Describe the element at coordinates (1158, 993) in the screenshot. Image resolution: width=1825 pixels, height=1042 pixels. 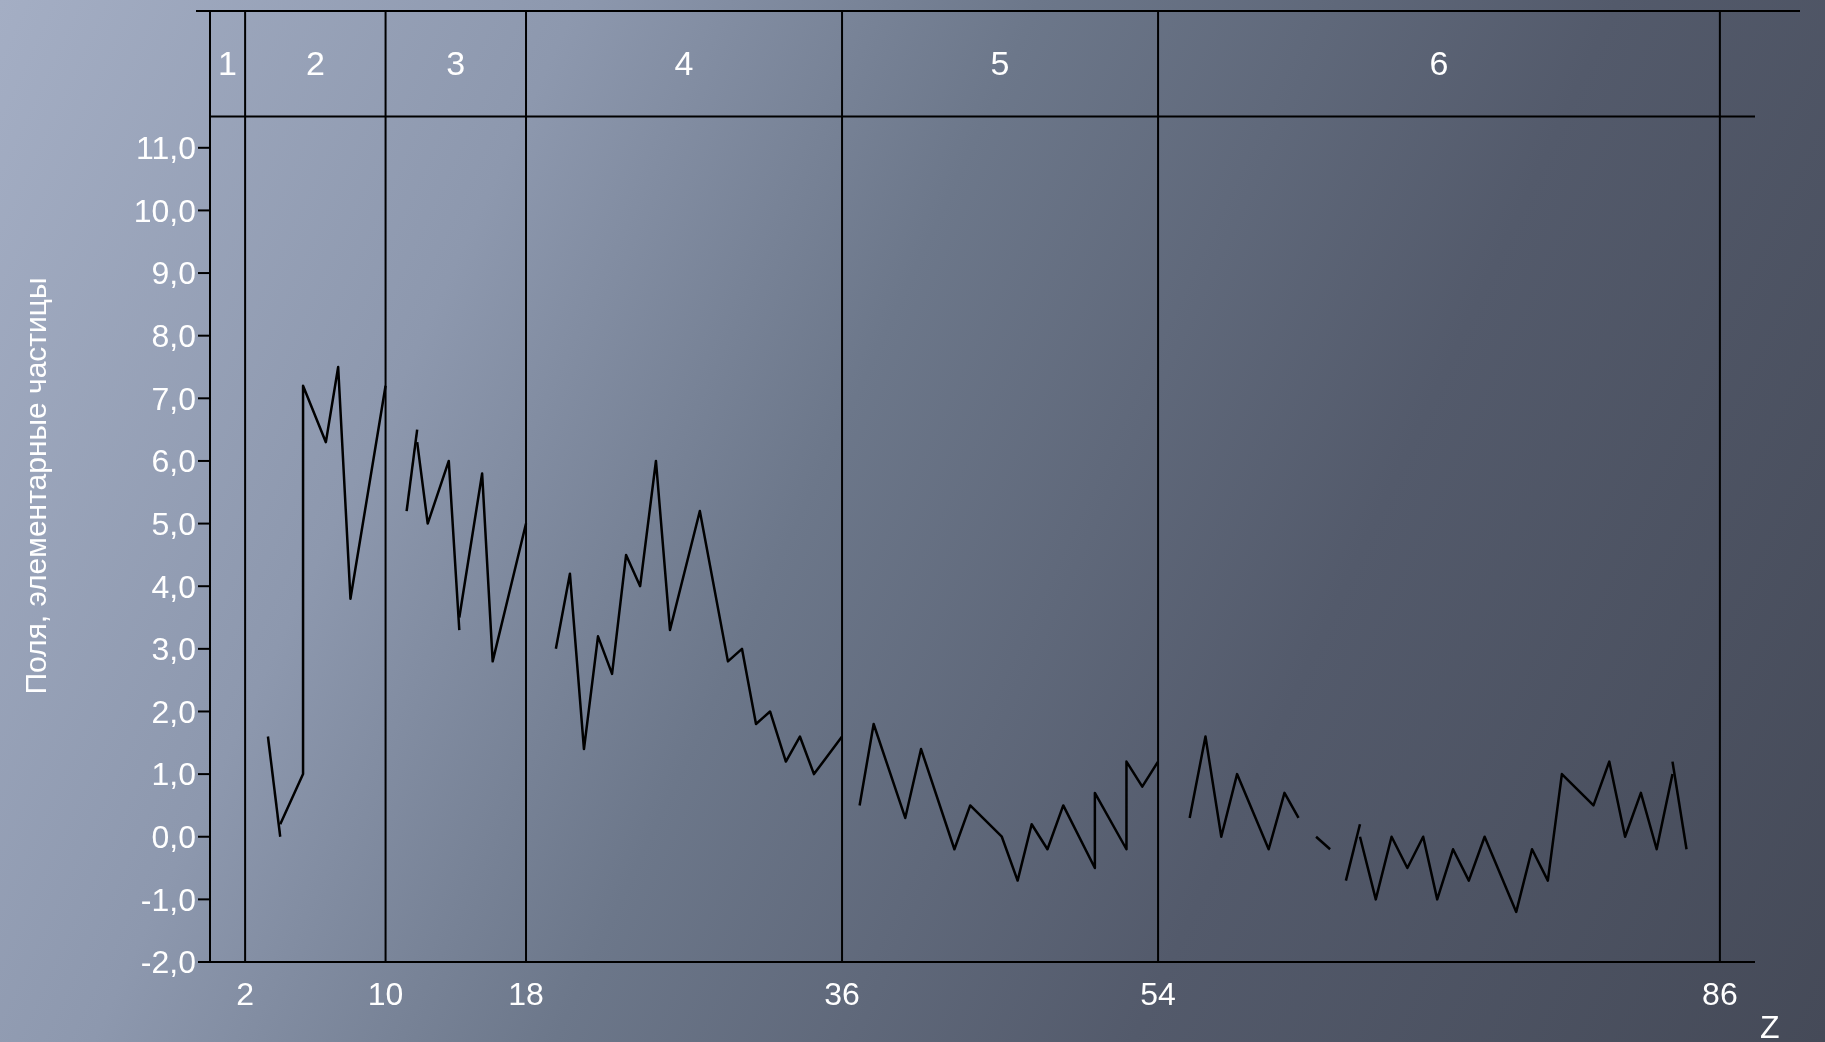
I see `x-tick-label: 54` at that location.